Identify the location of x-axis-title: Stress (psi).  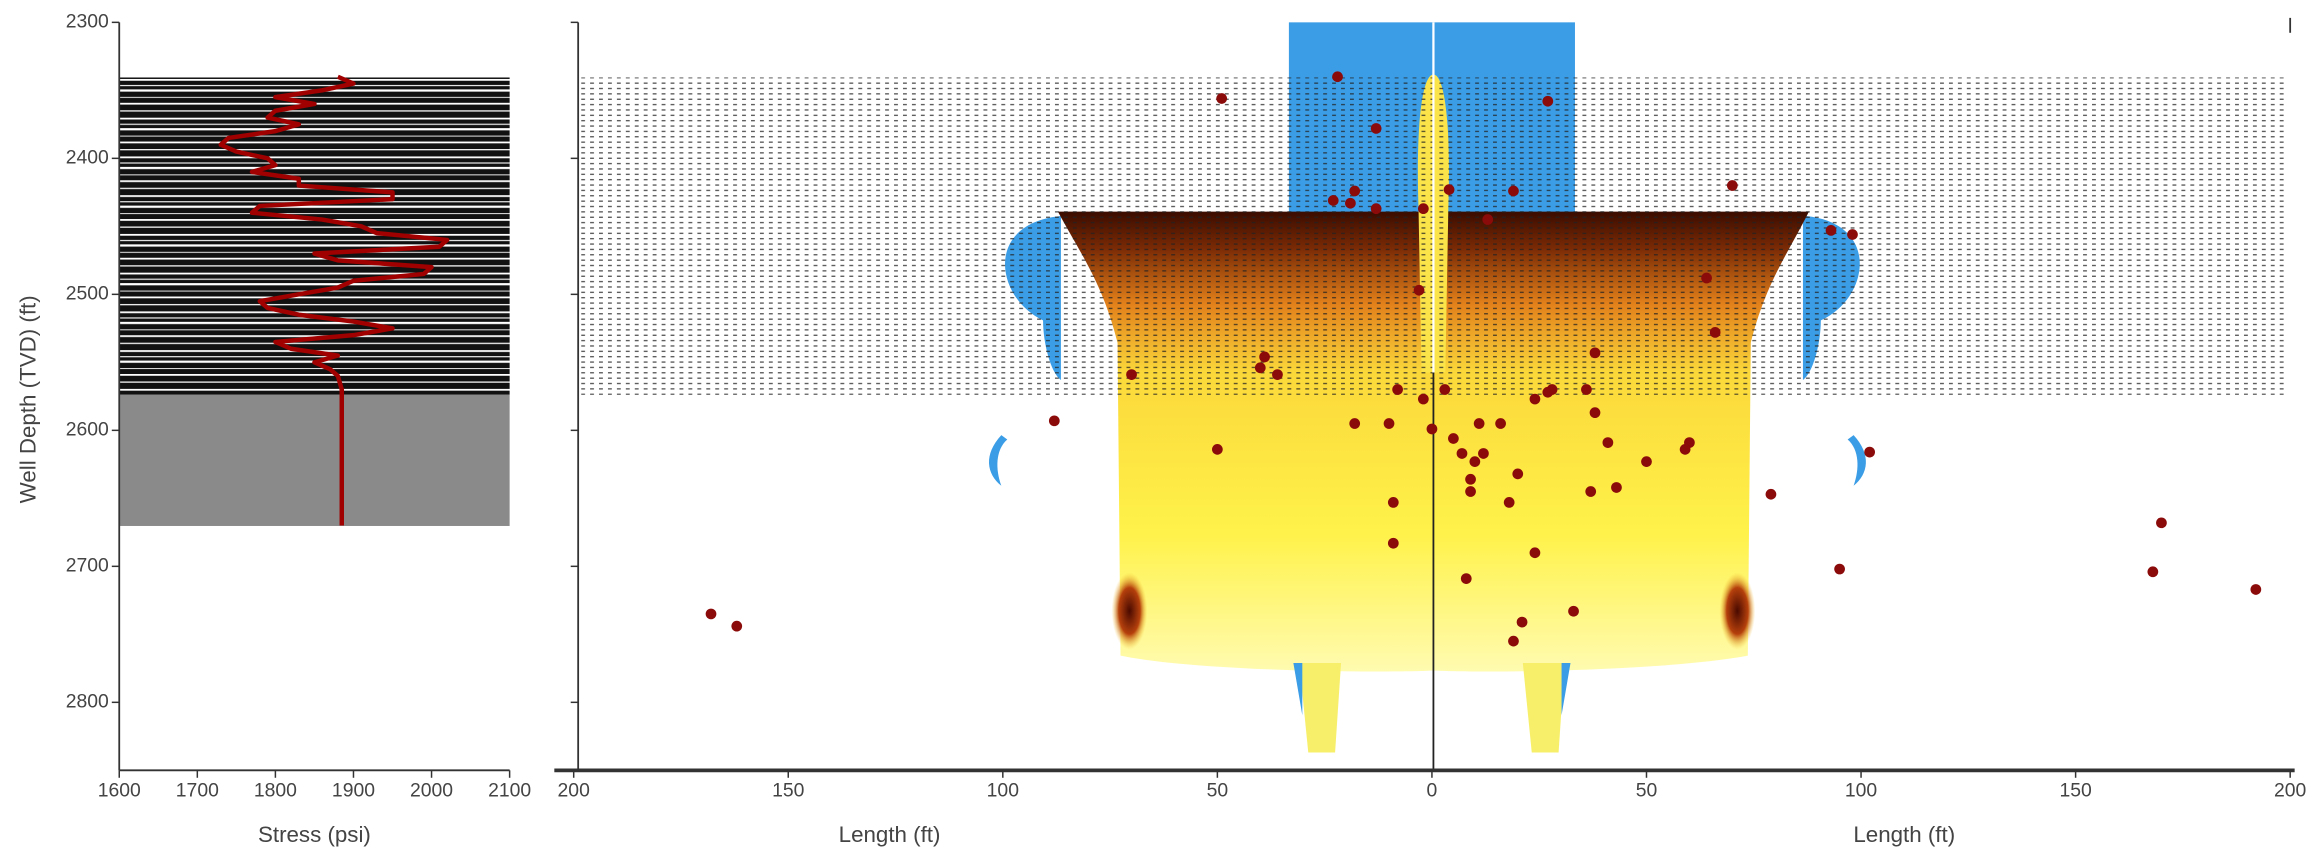
(314, 834).